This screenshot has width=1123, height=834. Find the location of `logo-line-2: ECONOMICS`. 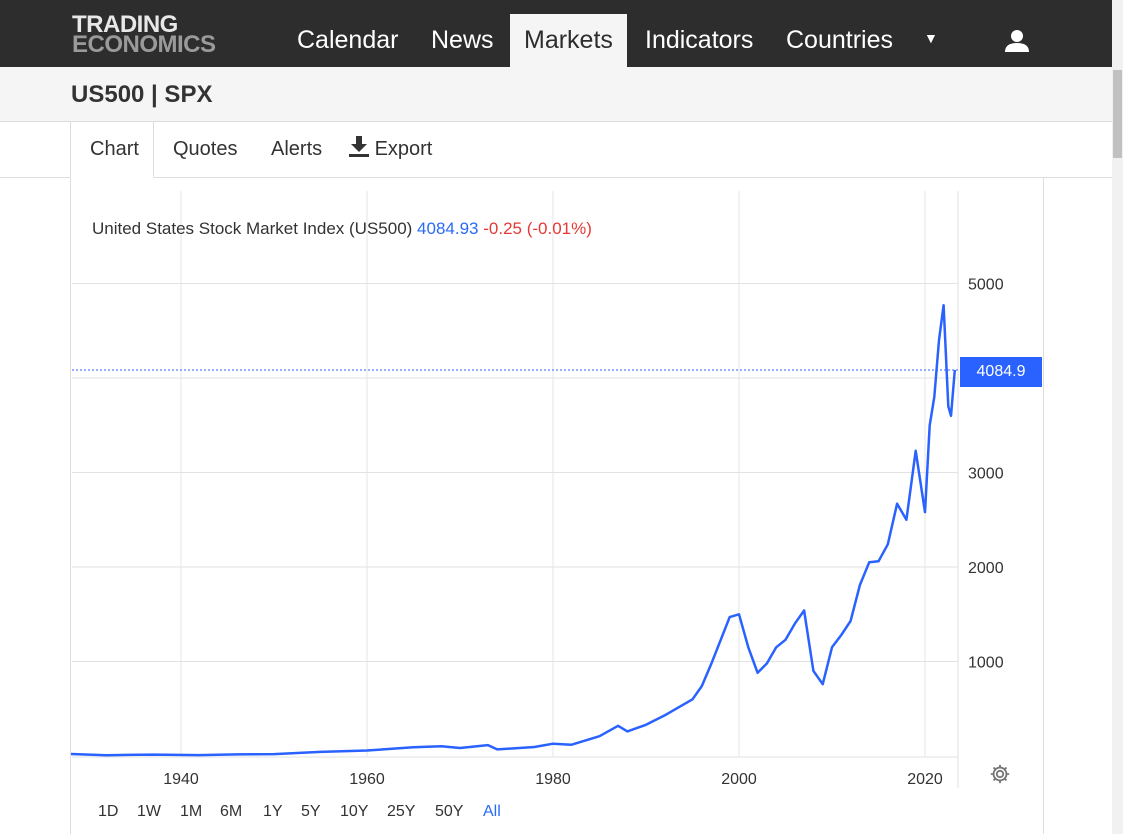

logo-line-2: ECONOMICS is located at coordinates (144, 44).